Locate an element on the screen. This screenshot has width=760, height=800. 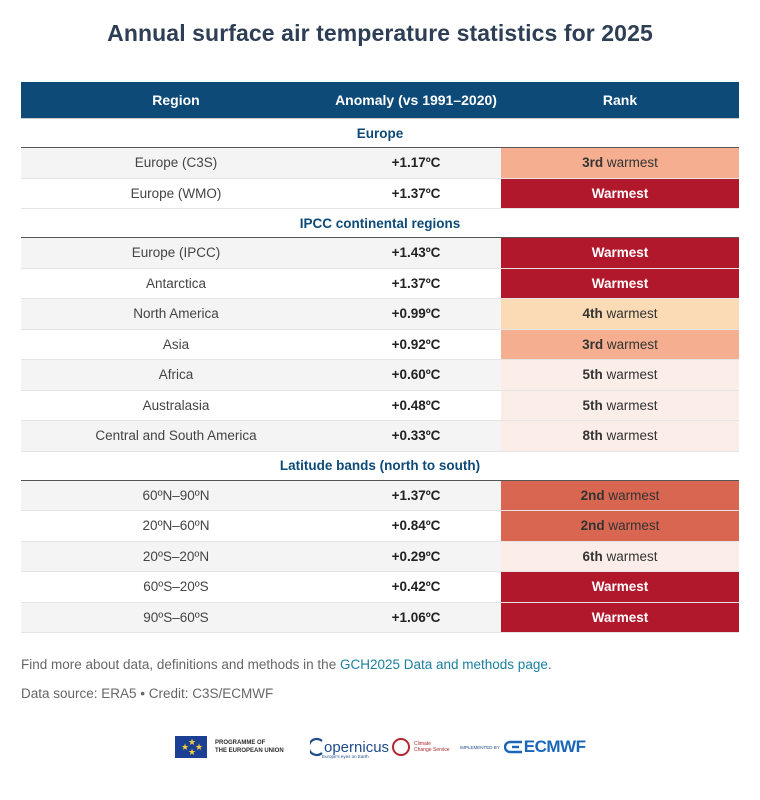
anomaly-cell: +1.17ºC is located at coordinates (416, 163).